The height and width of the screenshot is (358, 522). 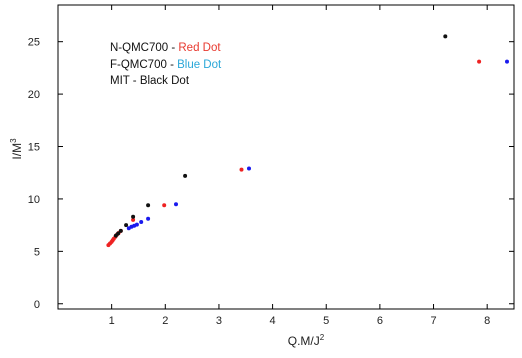 What do you see at coordinates (273, 321) in the screenshot?
I see `x-tick-label: 4` at bounding box center [273, 321].